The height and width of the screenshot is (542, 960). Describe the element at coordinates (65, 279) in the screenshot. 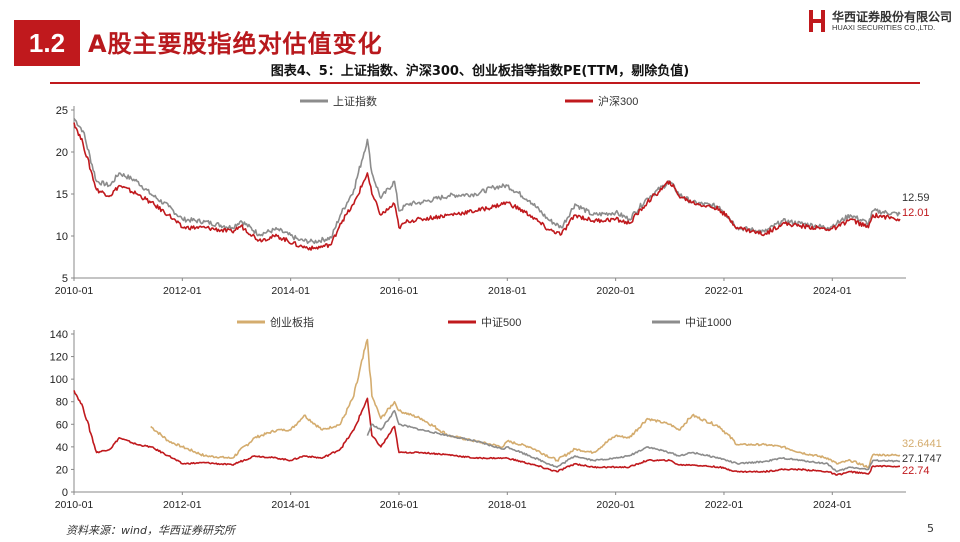

I see `y-tick-label: 5` at that location.